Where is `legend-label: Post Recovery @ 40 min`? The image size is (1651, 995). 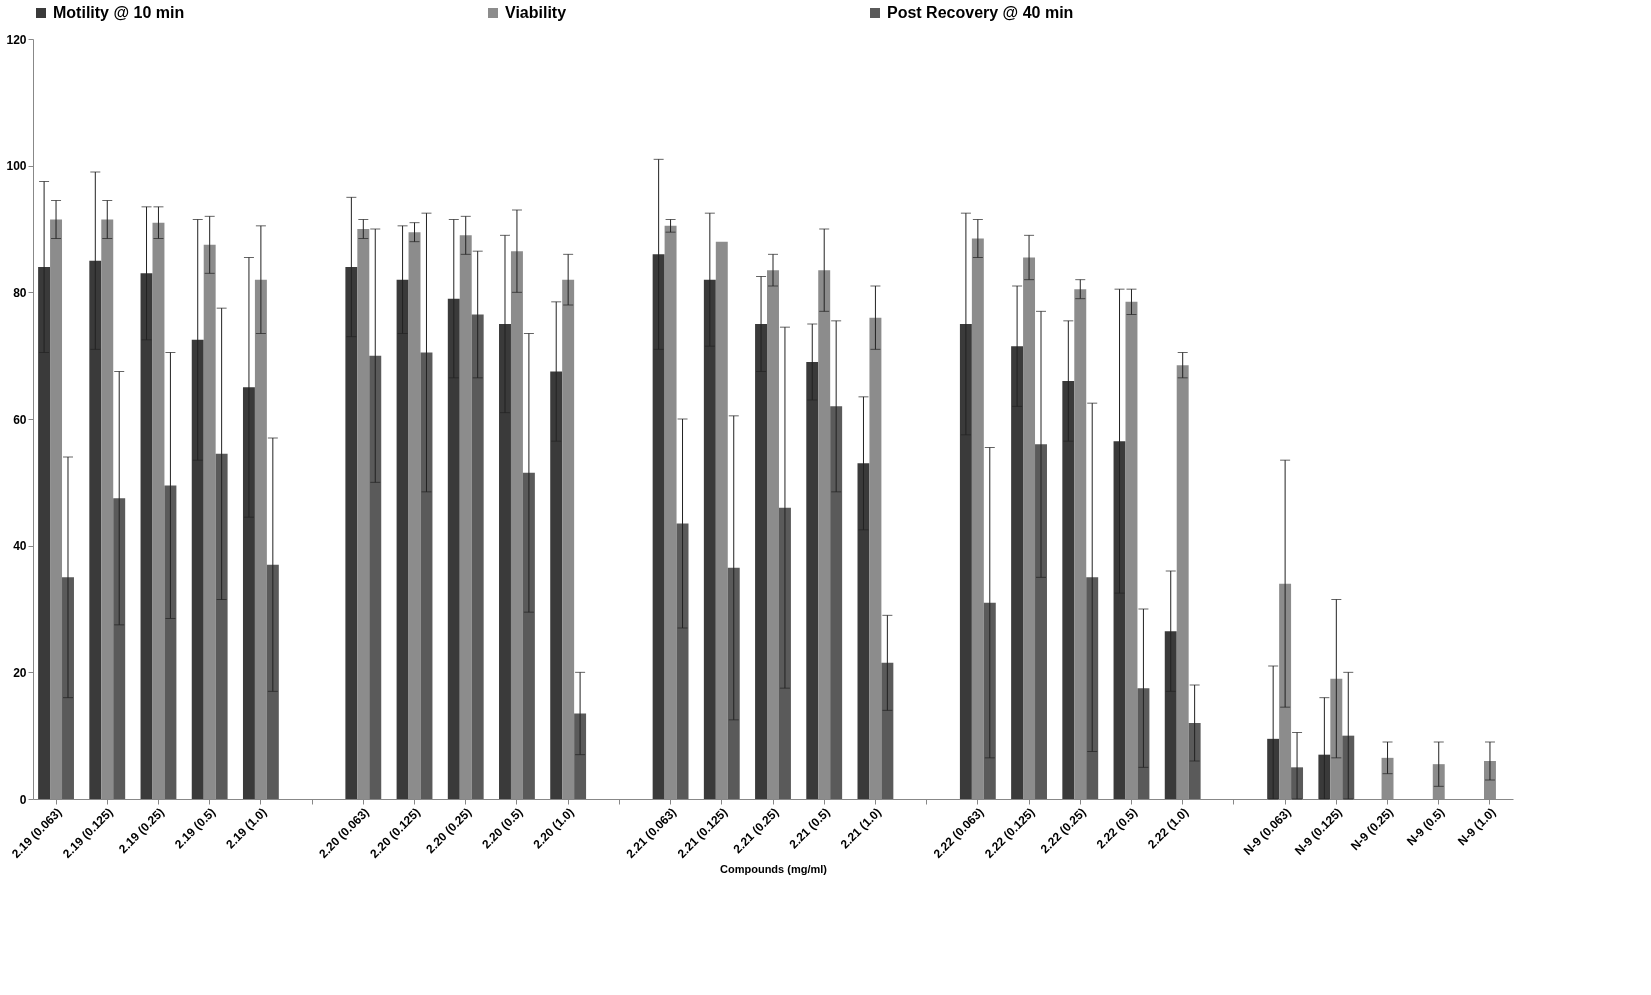 legend-label: Post Recovery @ 40 min is located at coordinates (980, 12).